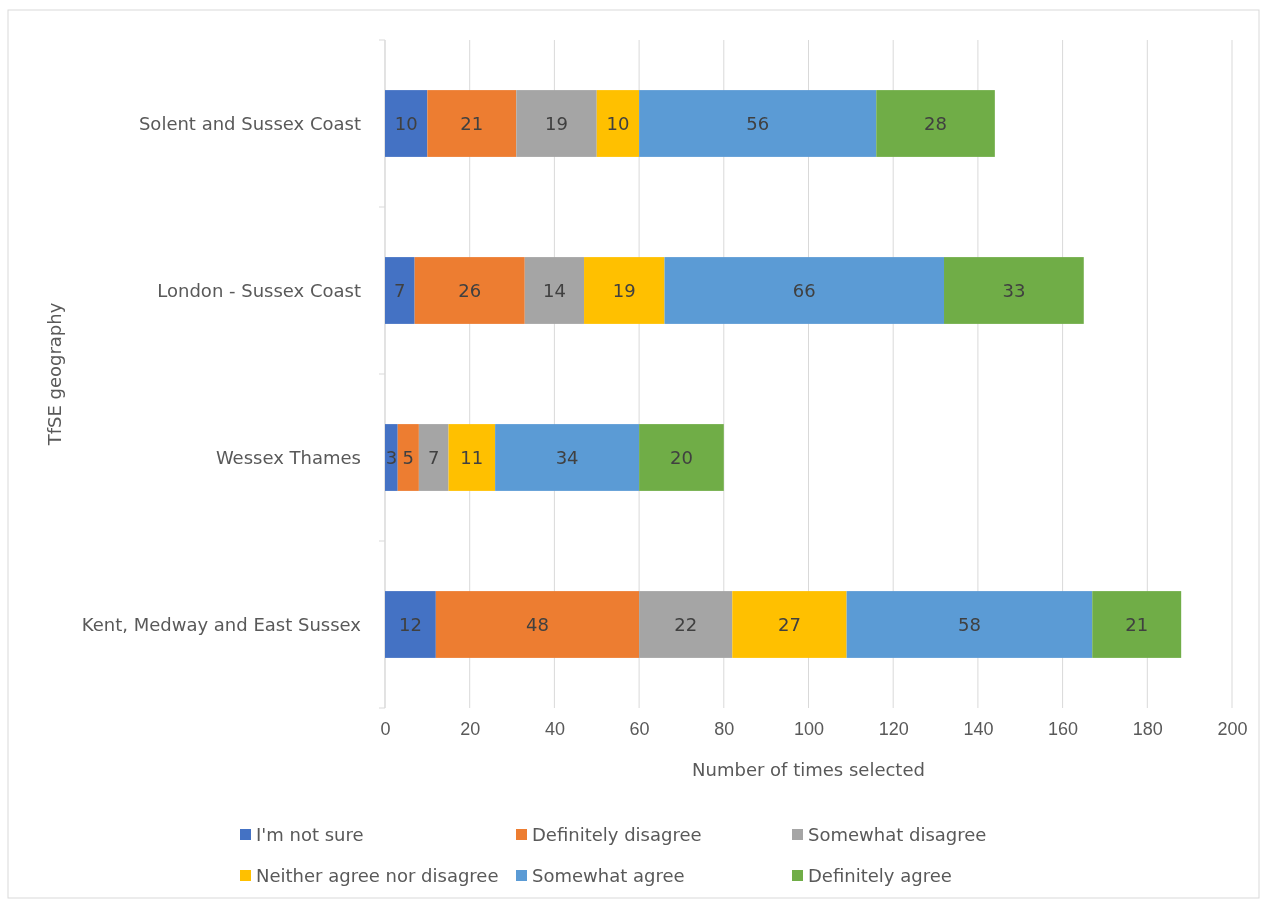  What do you see at coordinates (249, 123) in the screenshot?
I see `y-tick-label: Solent and Sussex Coast` at bounding box center [249, 123].